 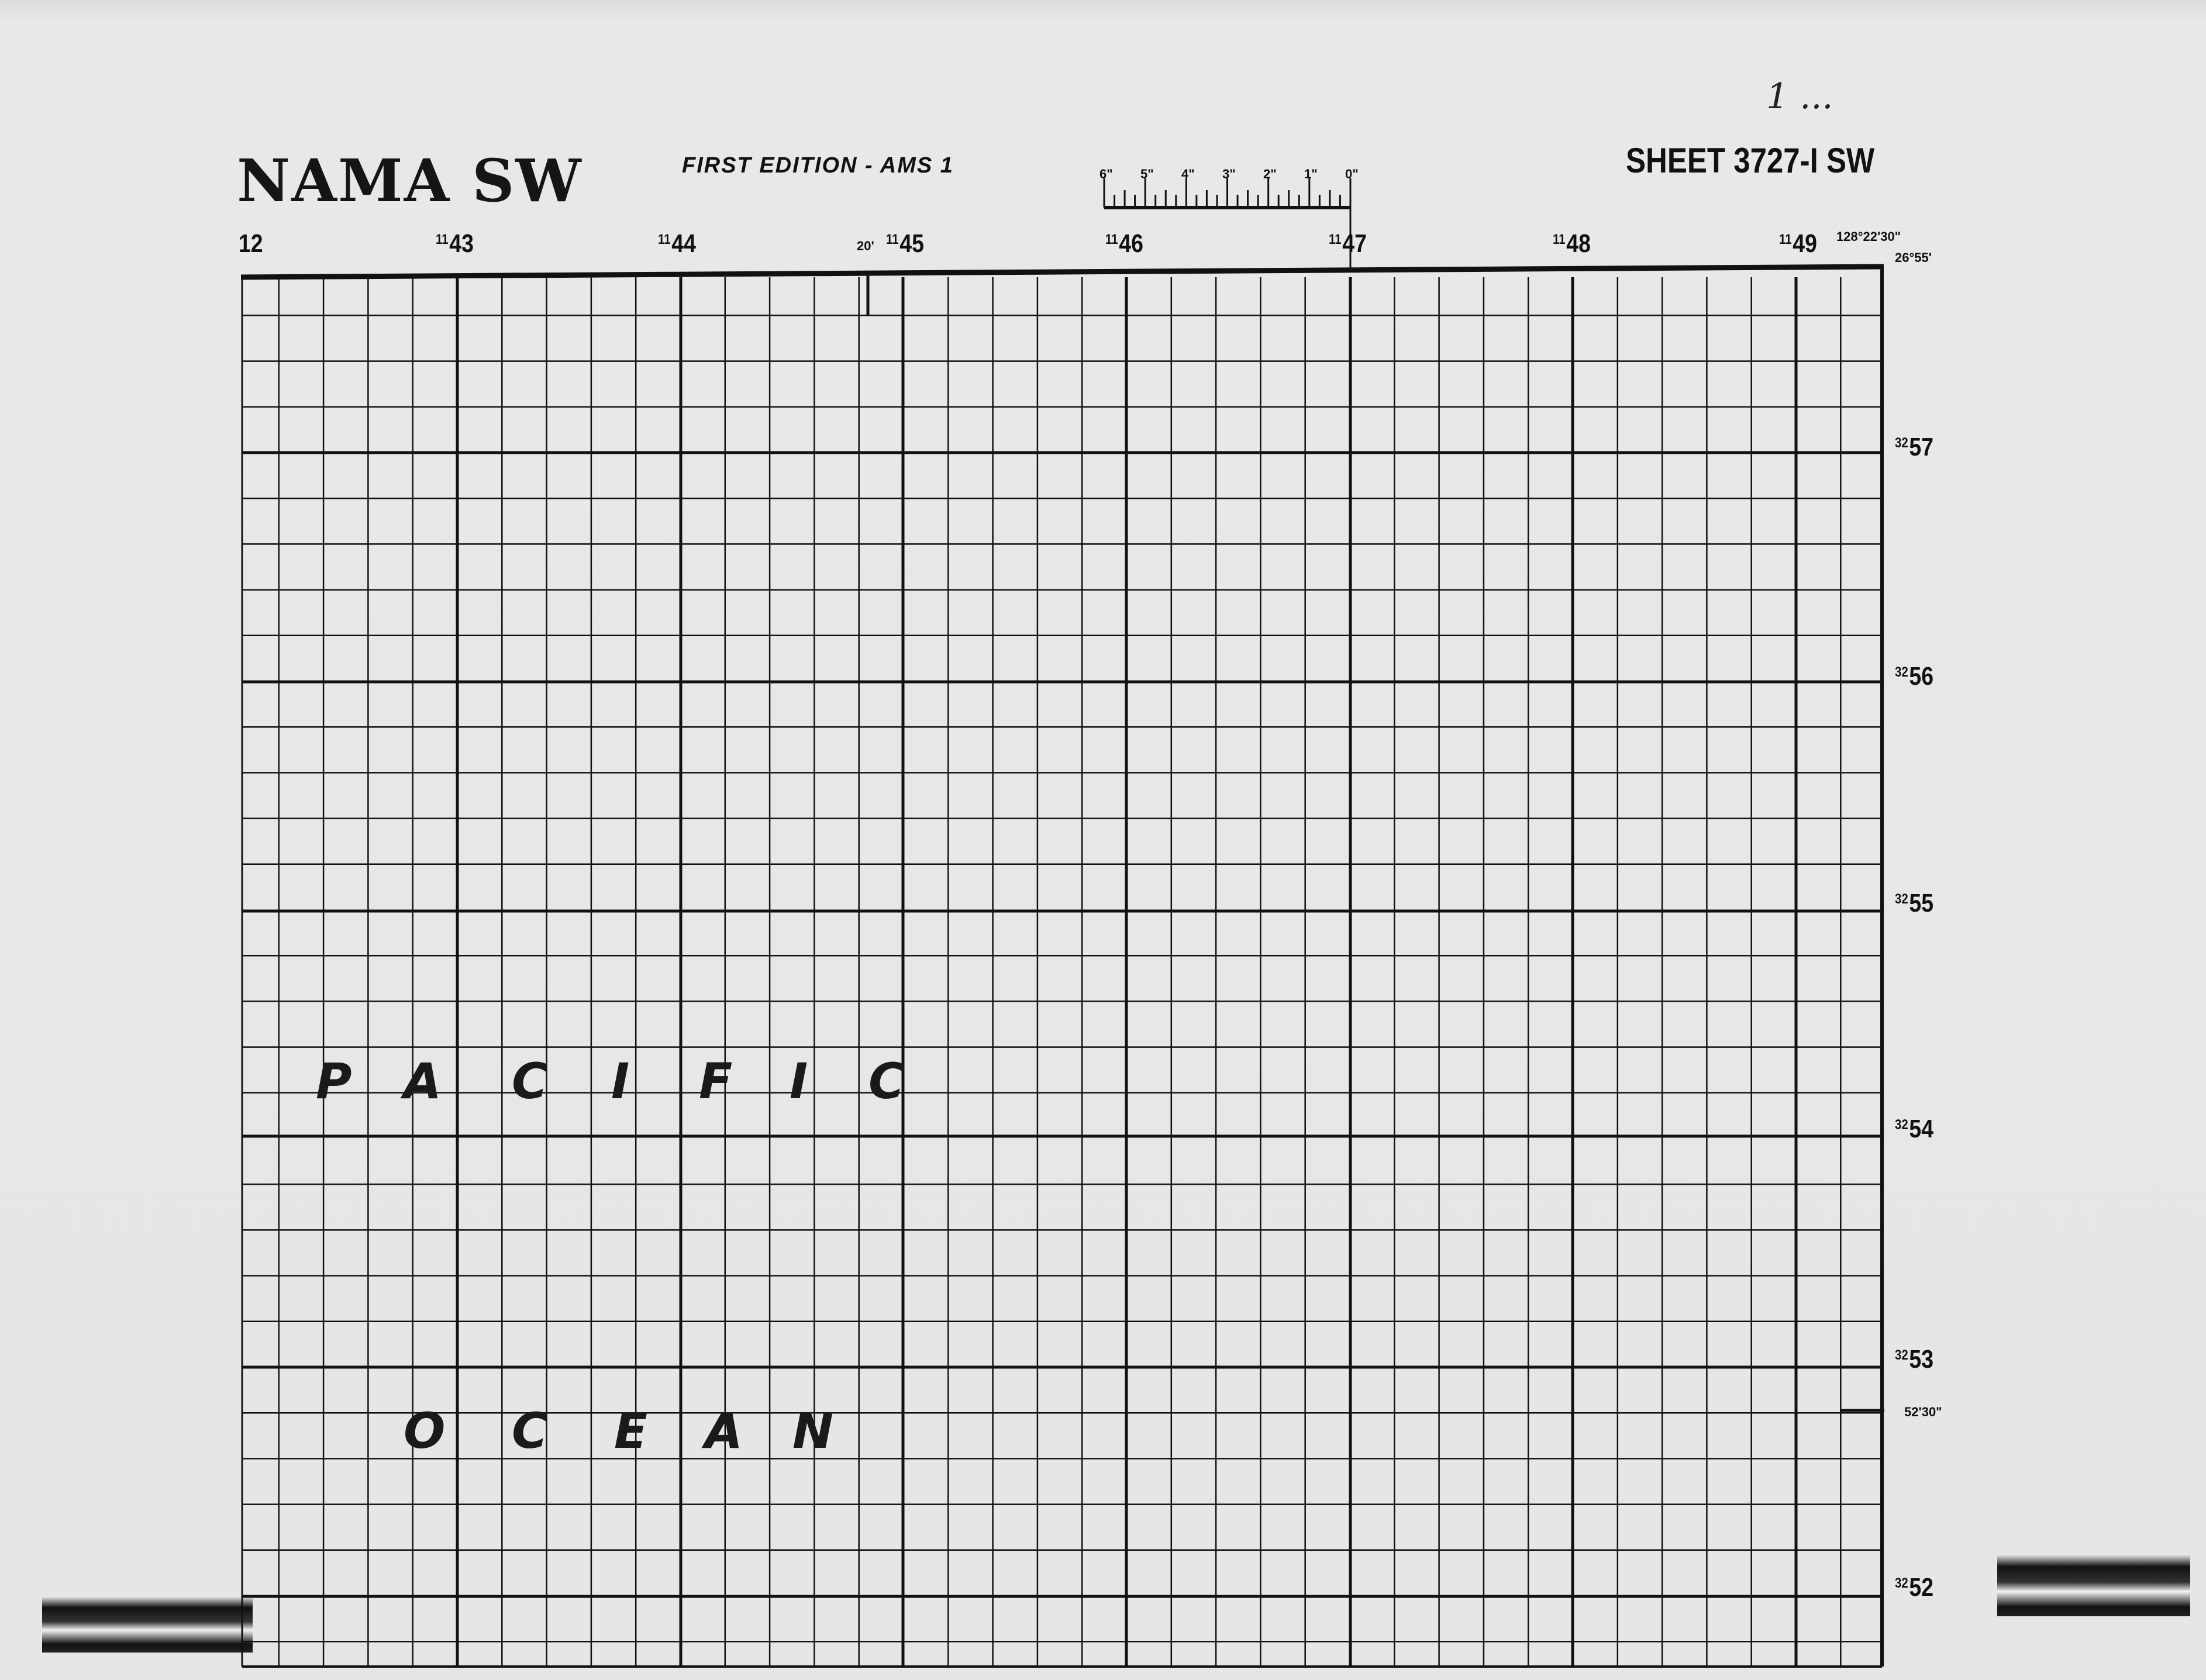 I want to click on right-grid-label: 3254, so click(x=1915, y=1129).